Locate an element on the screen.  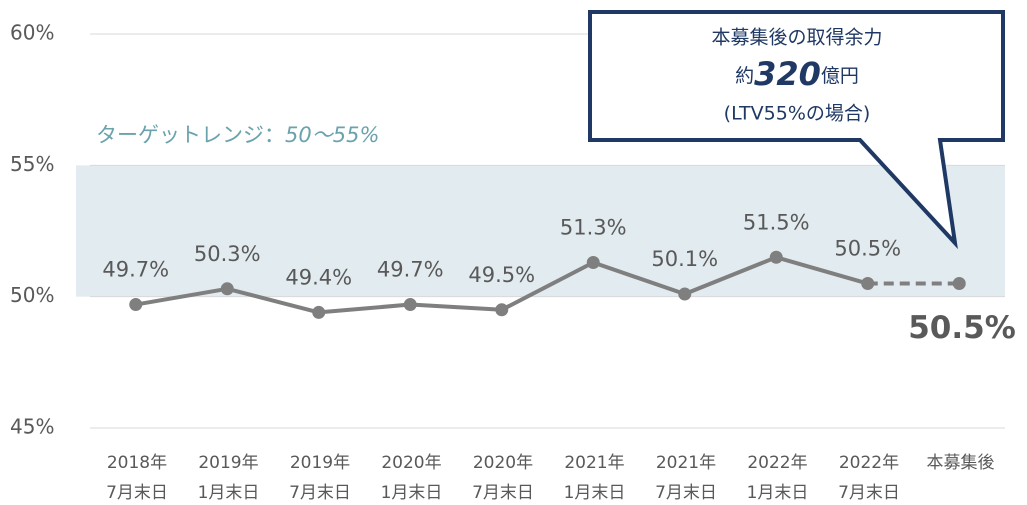
target-label-text: ターゲットレンジ： is located at coordinates (190, 135).